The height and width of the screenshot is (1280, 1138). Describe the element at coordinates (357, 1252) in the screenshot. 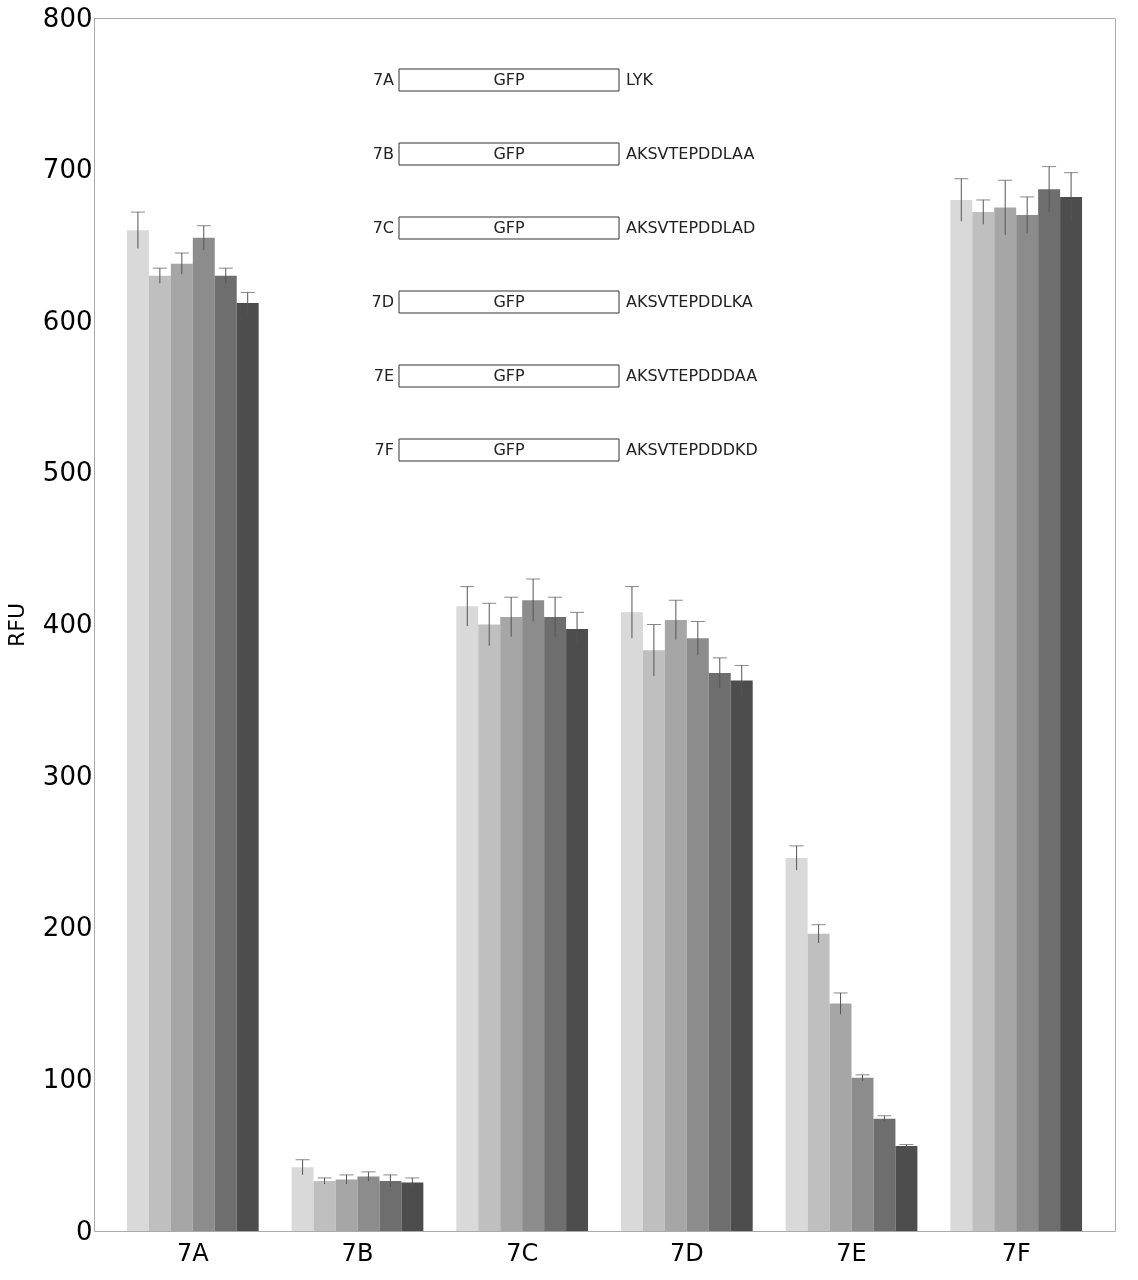

I see `x-tick-label: 7B` at that location.